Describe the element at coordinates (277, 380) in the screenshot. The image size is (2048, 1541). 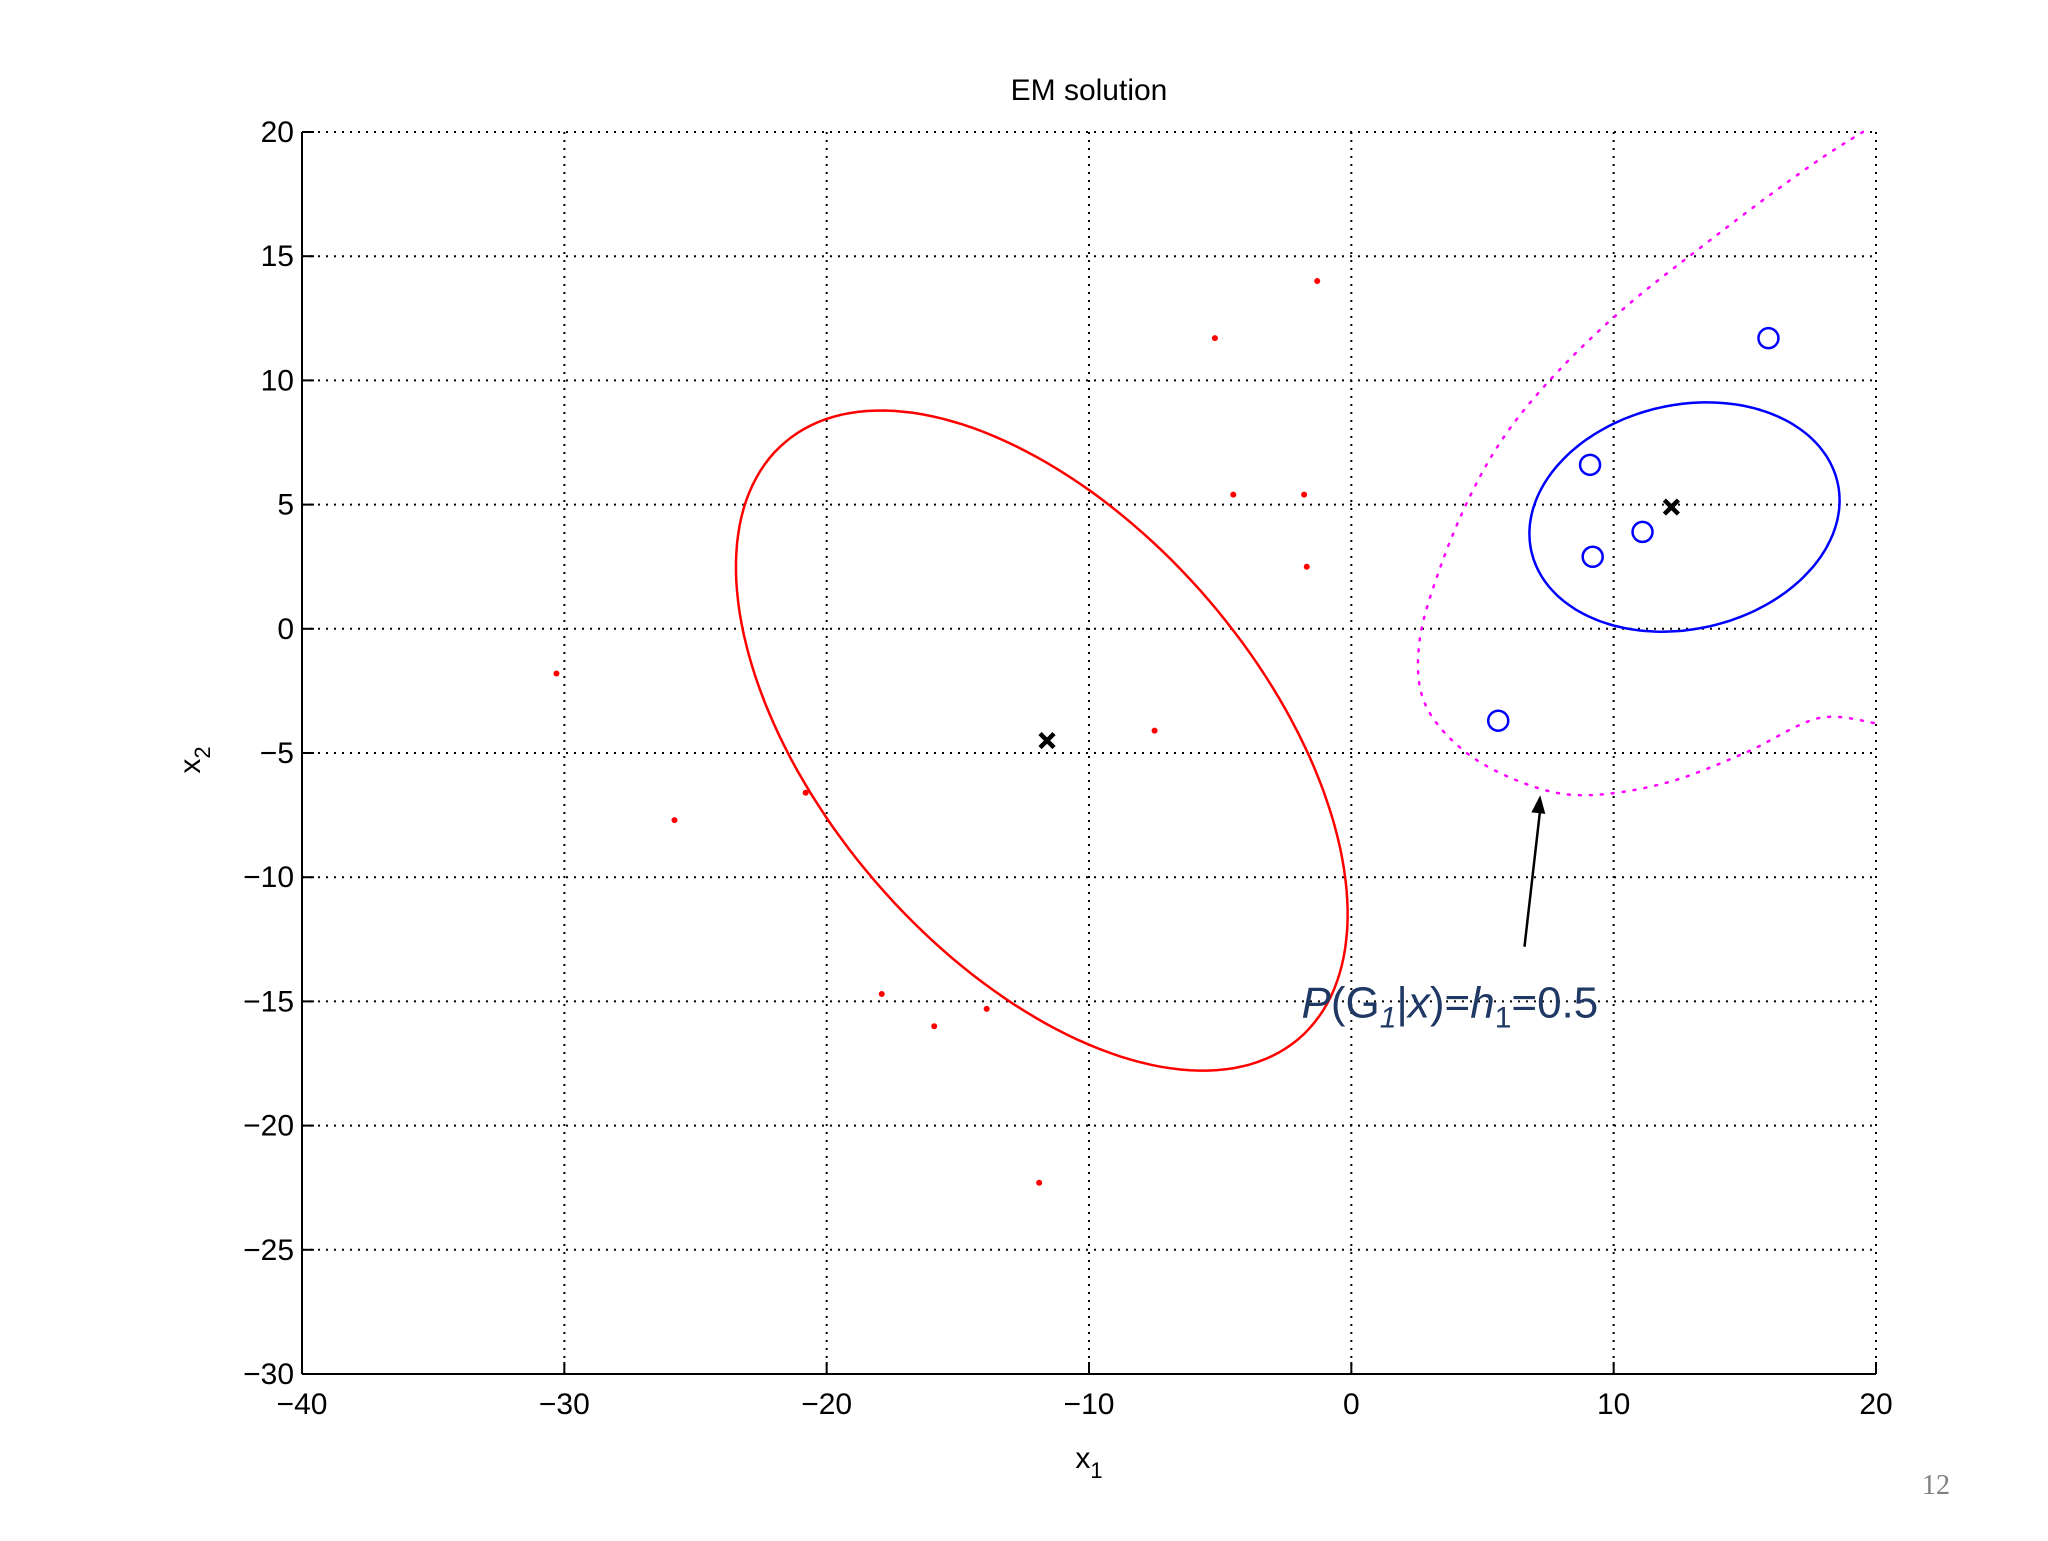
I see `y-tick-label: 10` at that location.